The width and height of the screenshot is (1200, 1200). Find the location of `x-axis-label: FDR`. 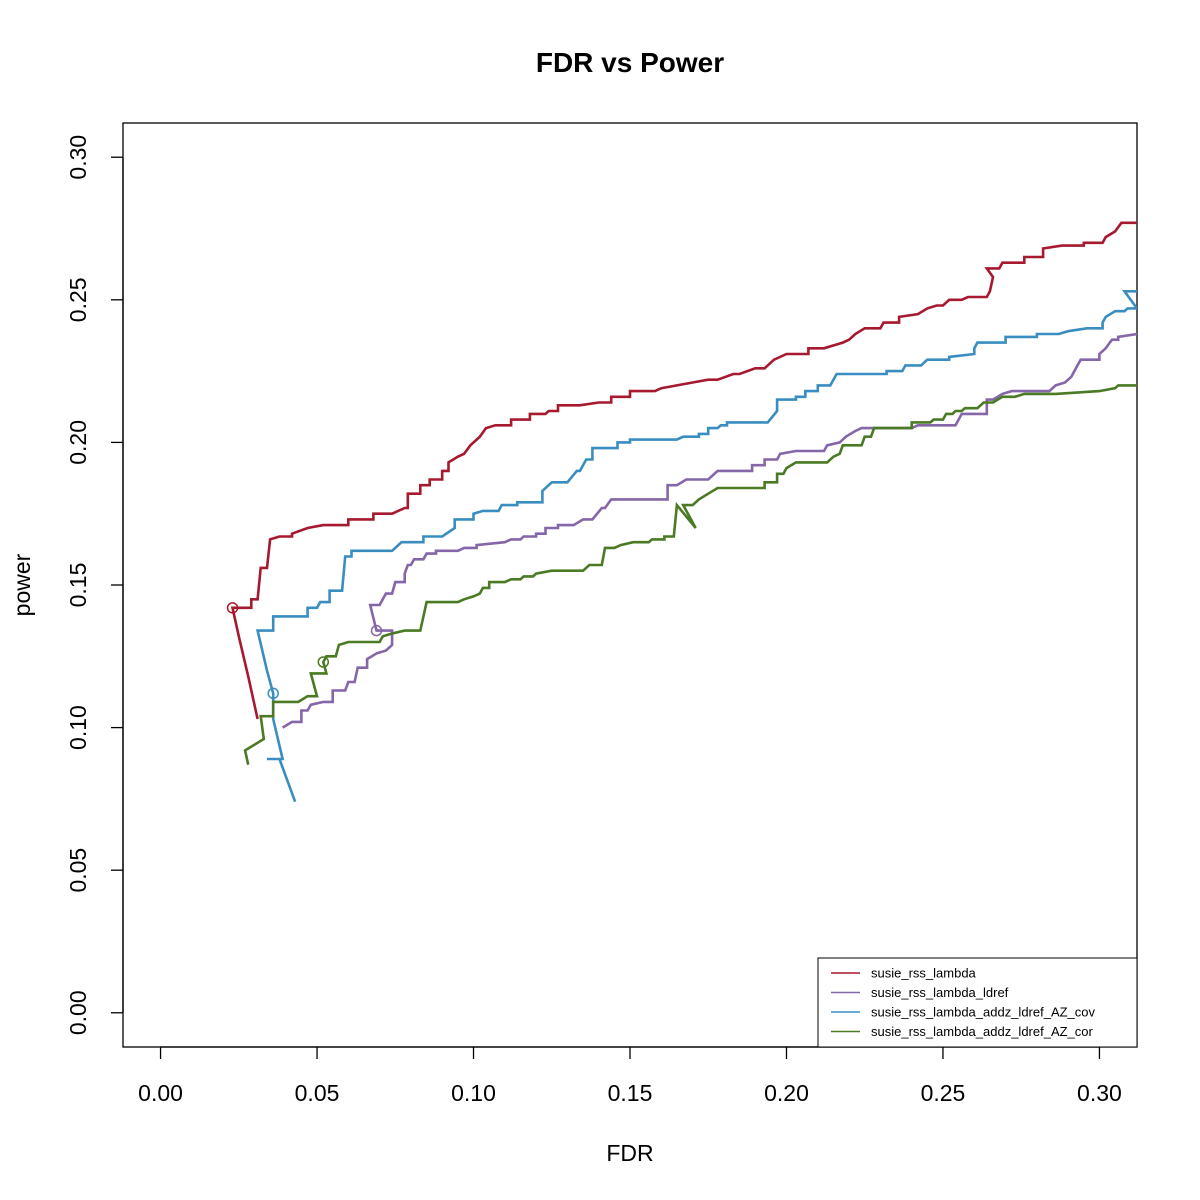

x-axis-label: FDR is located at coordinates (629, 1153).